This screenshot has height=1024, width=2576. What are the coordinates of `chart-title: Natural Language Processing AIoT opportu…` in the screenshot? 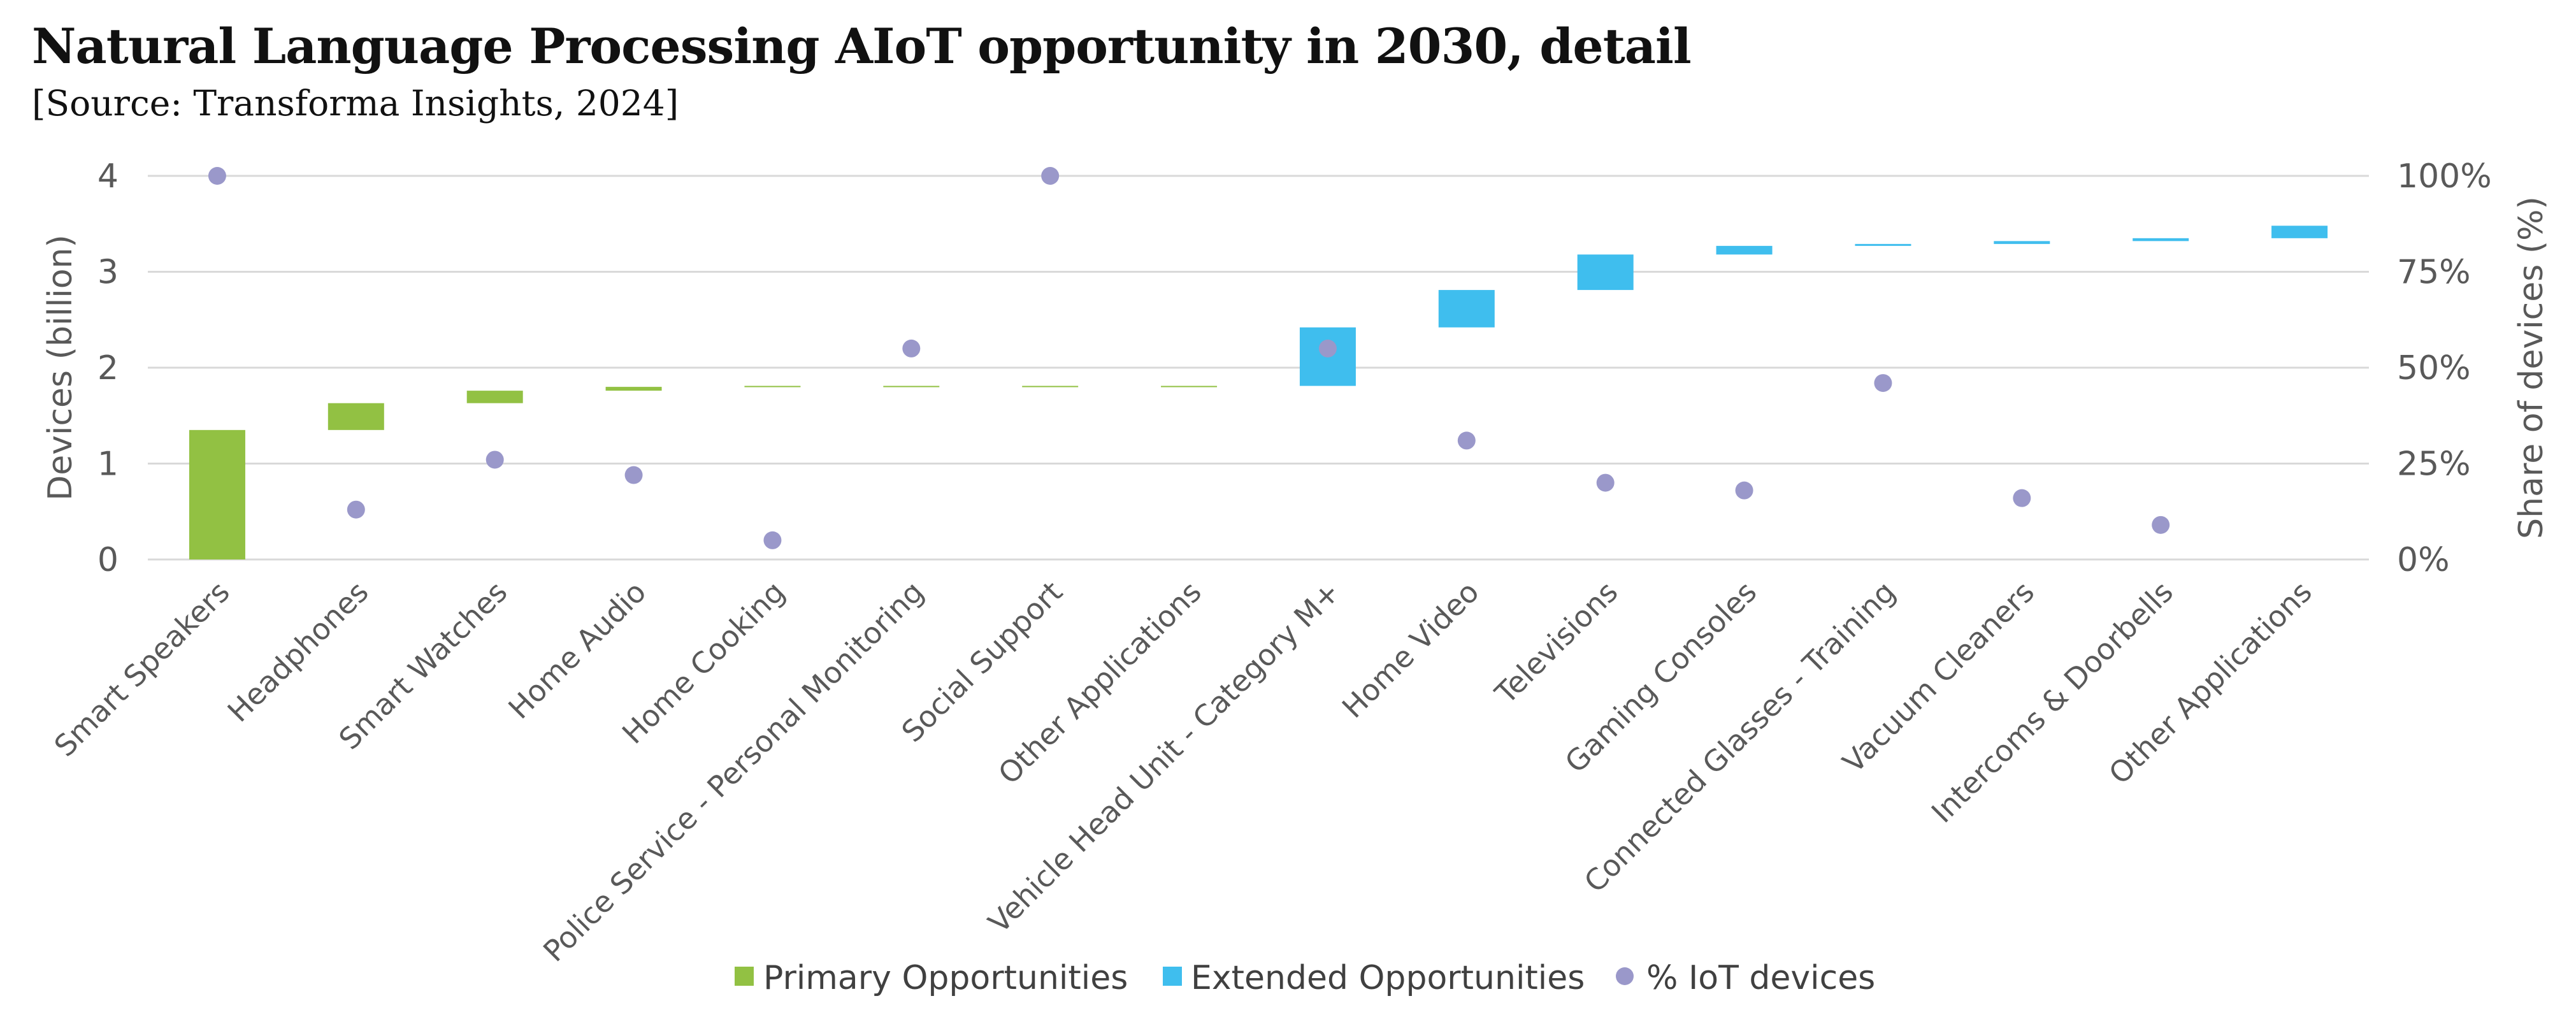 It's located at (862, 46).